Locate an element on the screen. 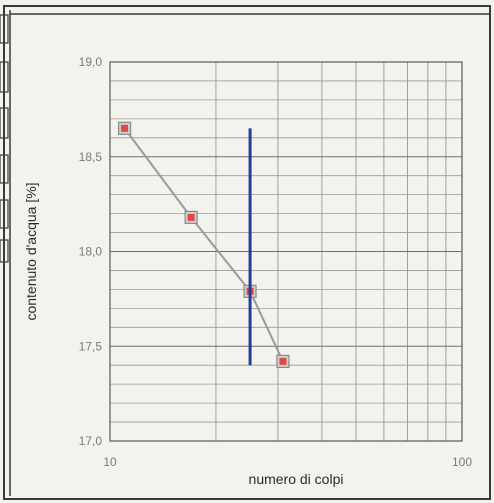 The width and height of the screenshot is (494, 503). x-tick-label: 100 is located at coordinates (462, 462).